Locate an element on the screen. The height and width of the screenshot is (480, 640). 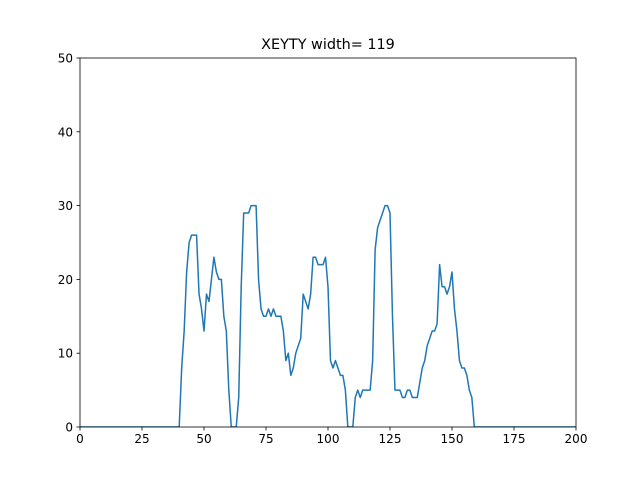
x-tick-label: 175 is located at coordinates (514, 439).